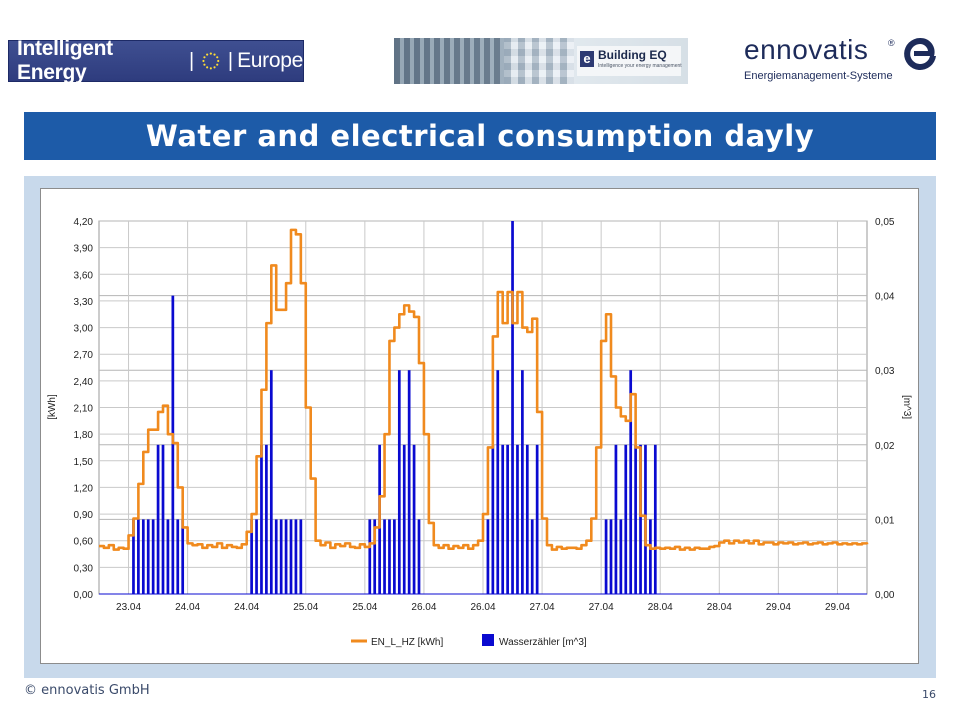 This screenshot has height=720, width=960. I want to click on intelligent-energy-europe-logo: Intelligent Energy | | Europe, so click(156, 60).